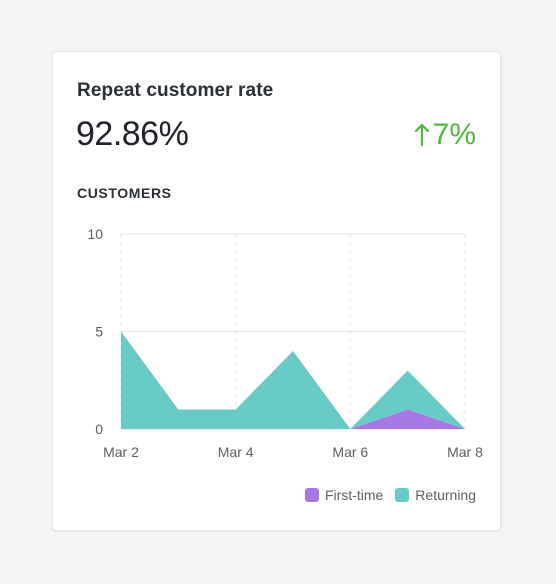  I want to click on legend-item-returning: Returning, so click(435, 495).